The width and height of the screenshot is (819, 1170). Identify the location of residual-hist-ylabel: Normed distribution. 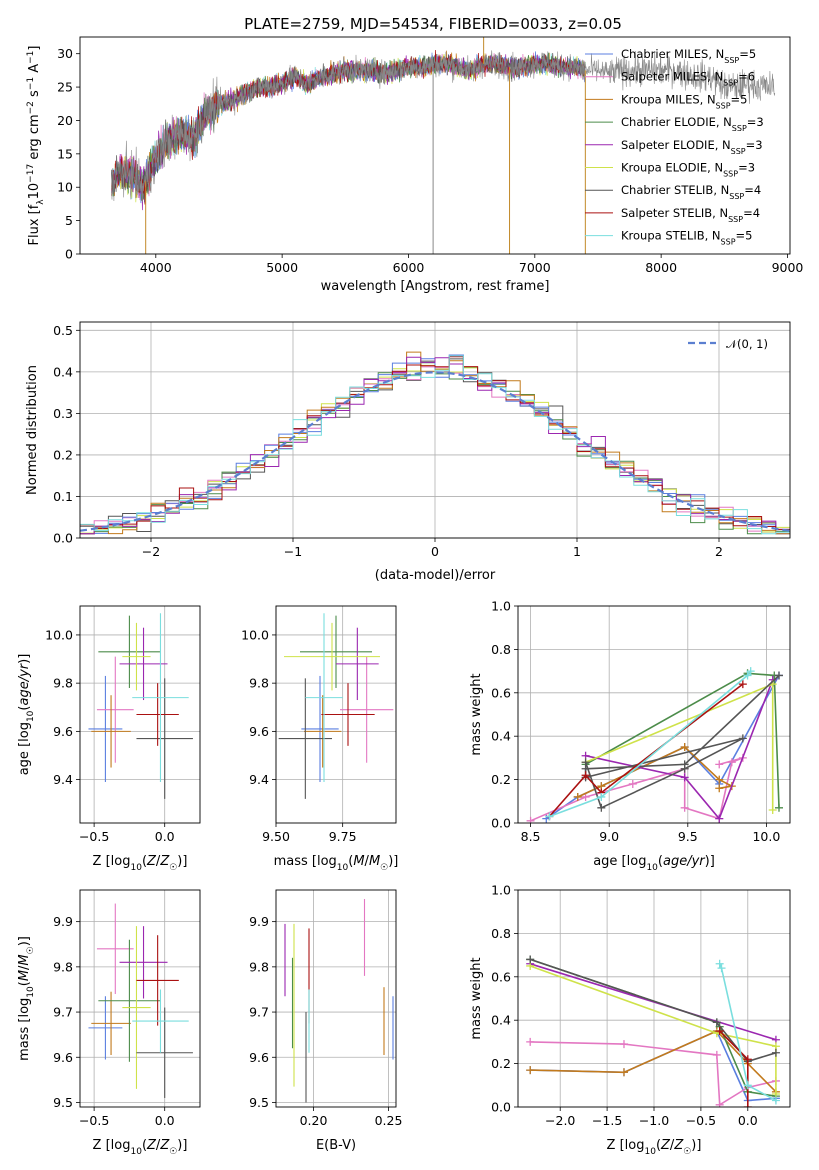
(32, 430).